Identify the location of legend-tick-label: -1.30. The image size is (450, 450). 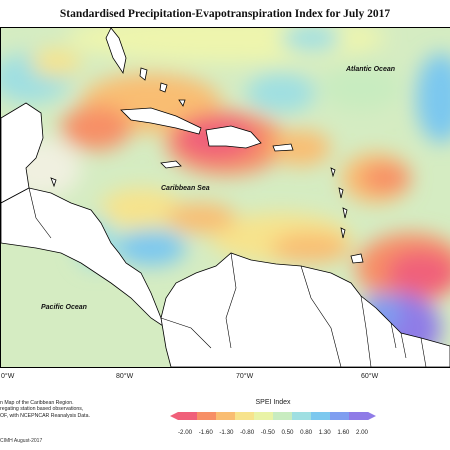
(226, 432).